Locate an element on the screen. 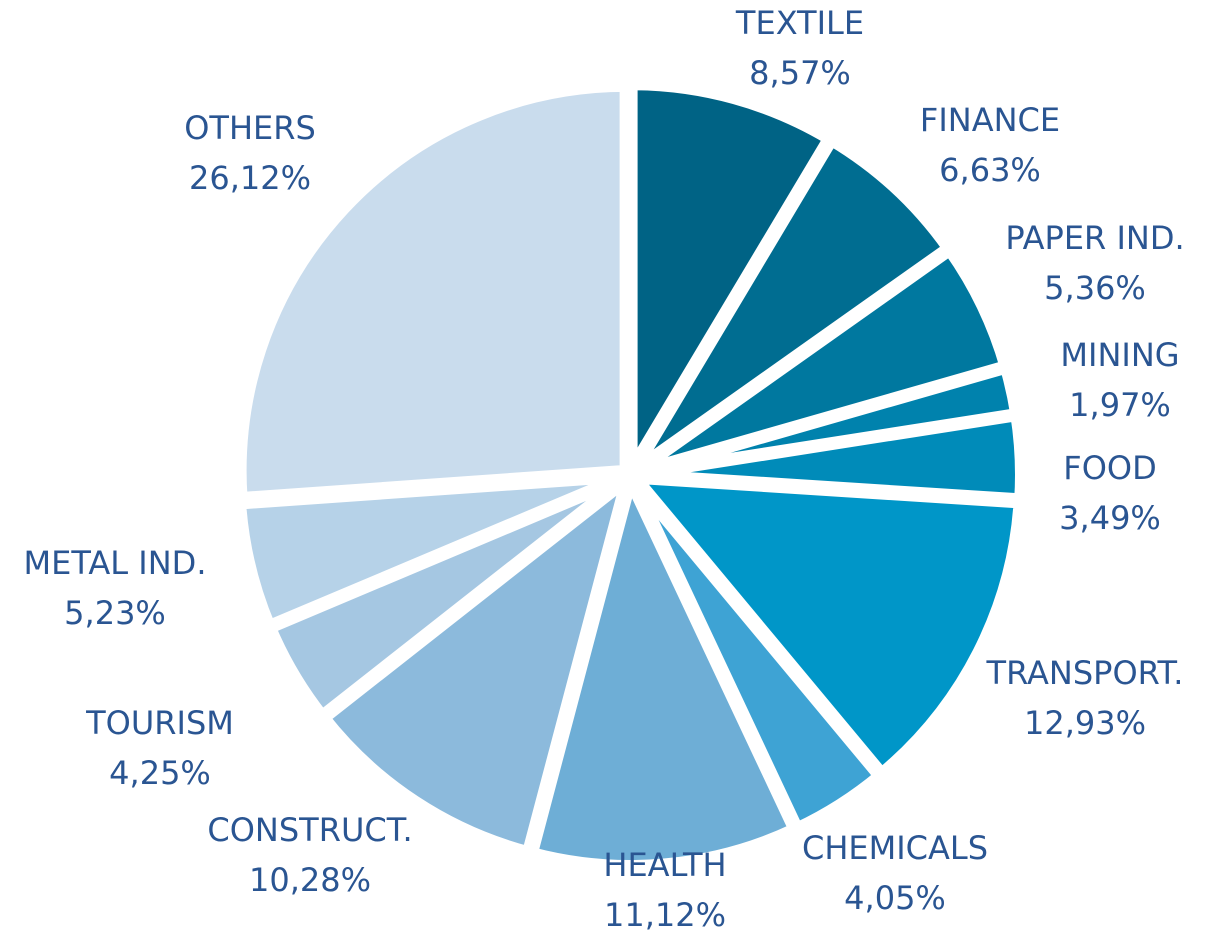 The image size is (1208, 937). slice-label: PAPER IND. is located at coordinates (1094, 238).